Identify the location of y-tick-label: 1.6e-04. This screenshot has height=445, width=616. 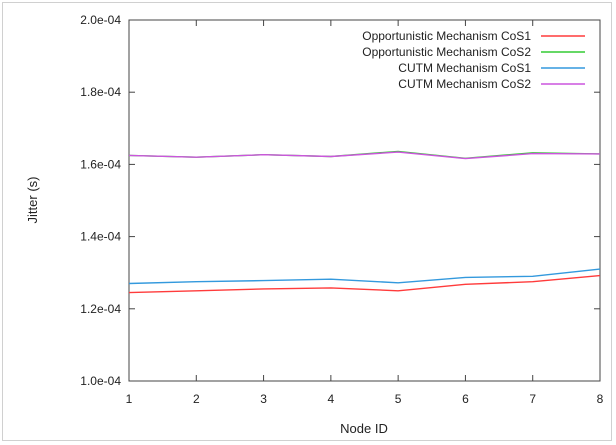
(100, 164).